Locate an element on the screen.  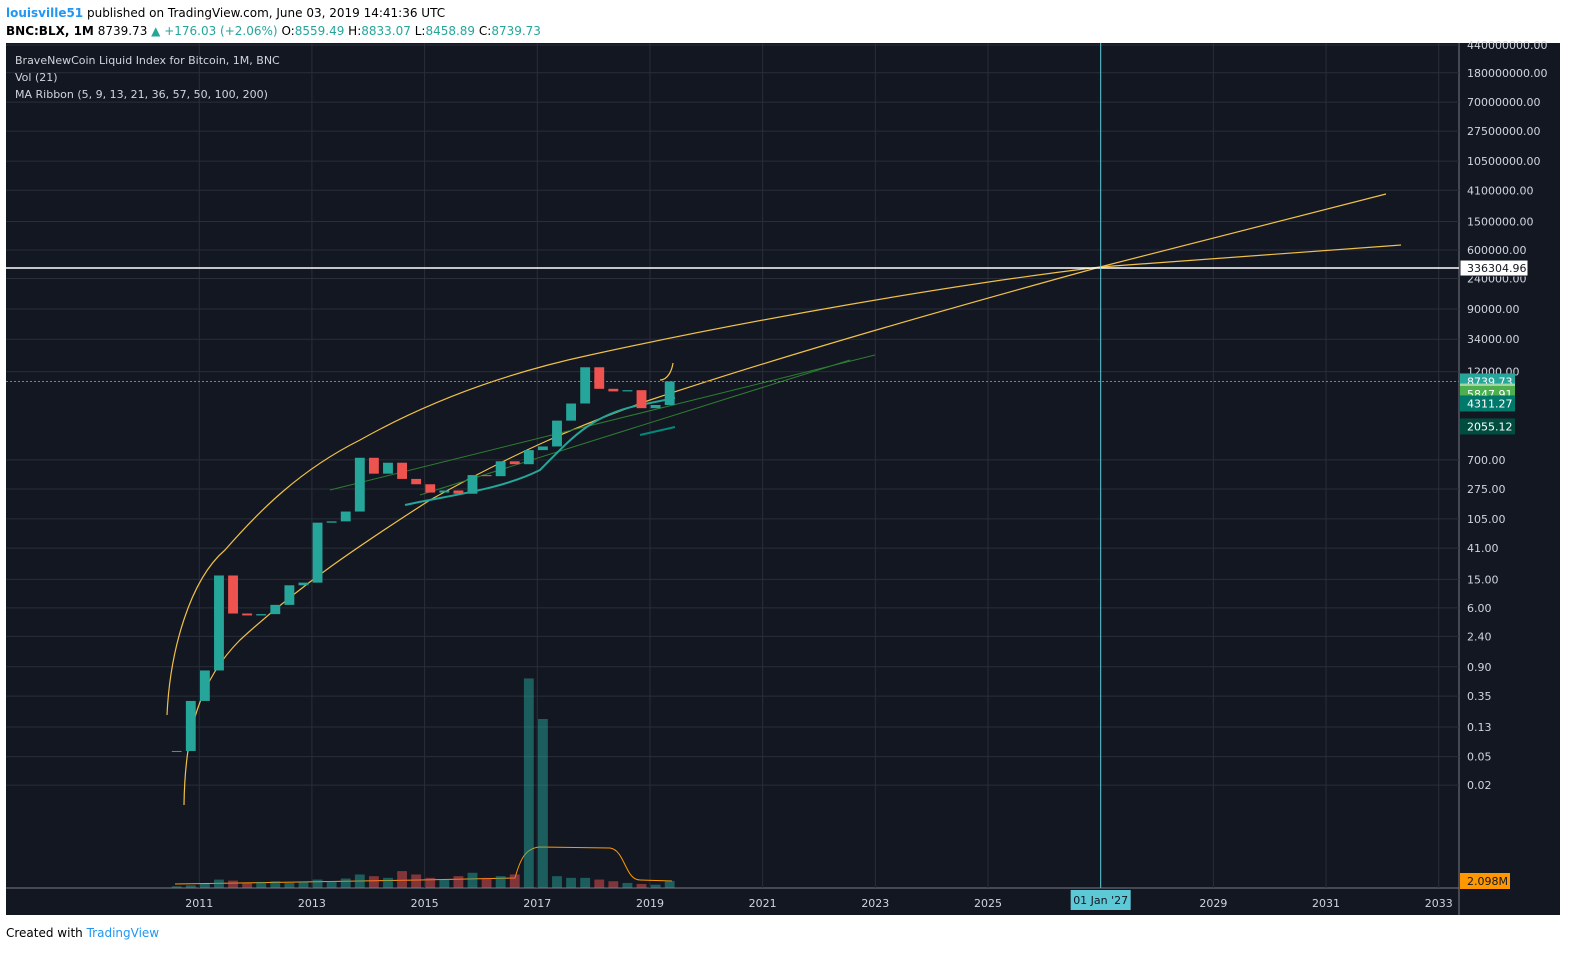
y-tick-label: 600000.00 is located at coordinates (1497, 250).